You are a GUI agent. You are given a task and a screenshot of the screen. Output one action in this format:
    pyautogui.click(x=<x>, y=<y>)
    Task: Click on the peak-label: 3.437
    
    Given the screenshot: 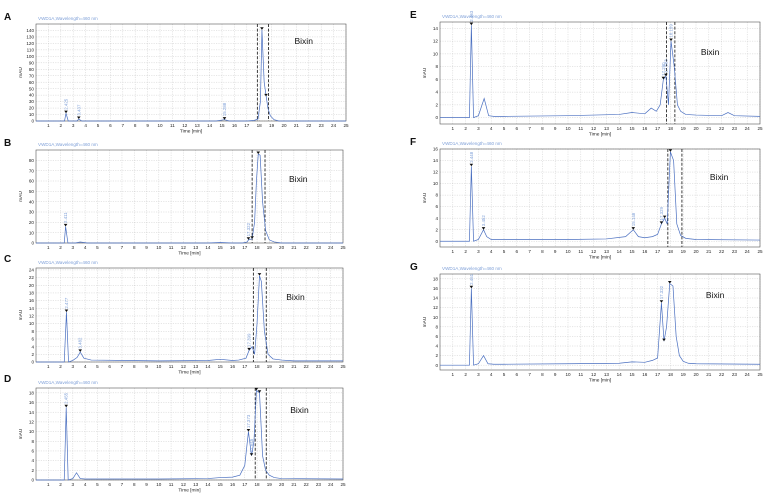 What is the action you would take?
    pyautogui.click(x=78, y=110)
    